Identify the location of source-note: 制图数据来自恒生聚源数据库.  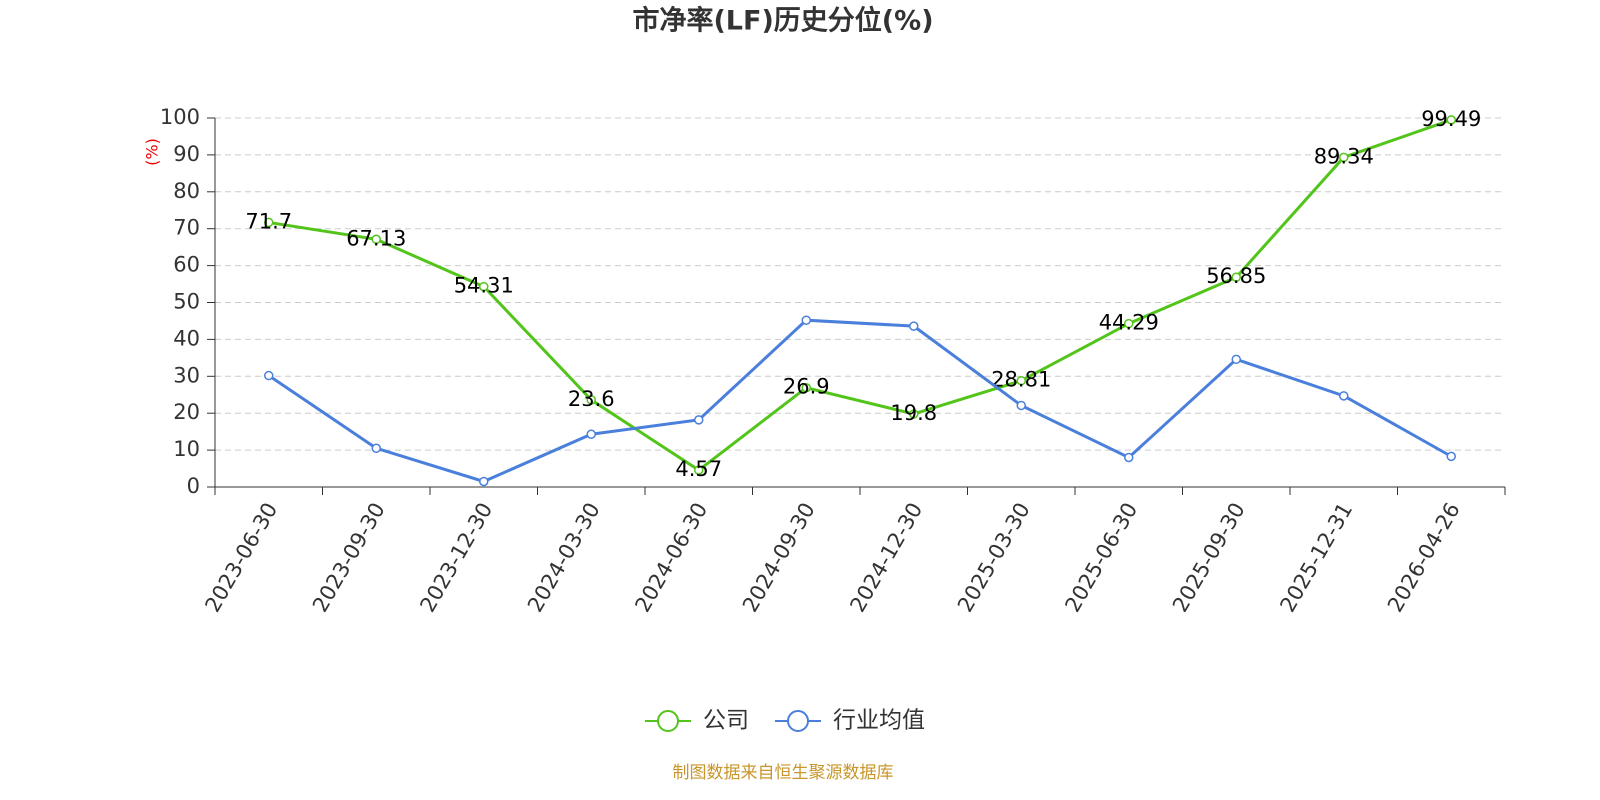
(783, 773).